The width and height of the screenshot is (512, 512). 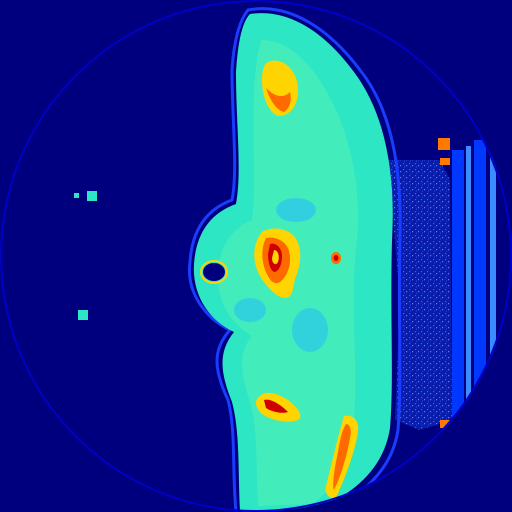 I want to click on lower-bone-left-core, so click(x=276, y=406).